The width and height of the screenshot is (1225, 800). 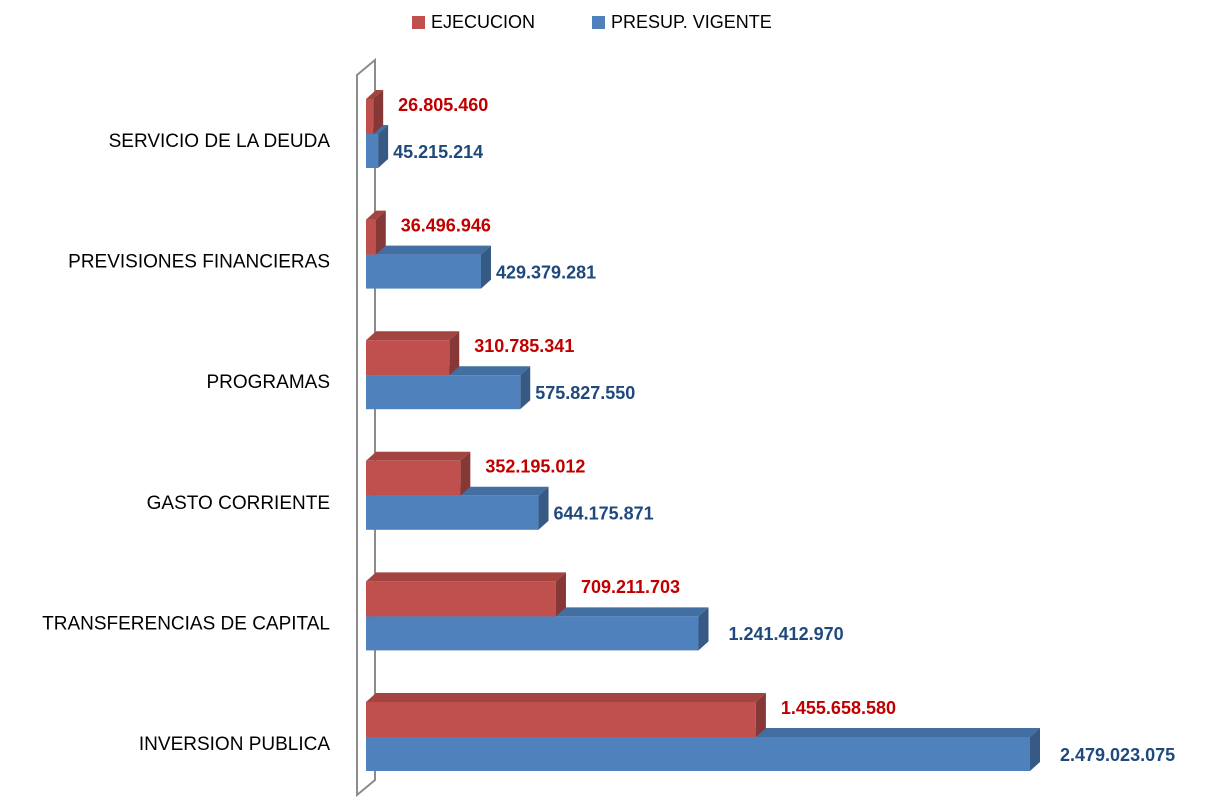 What do you see at coordinates (1117, 755) in the screenshot?
I see `value-label: 2.479.023.075` at bounding box center [1117, 755].